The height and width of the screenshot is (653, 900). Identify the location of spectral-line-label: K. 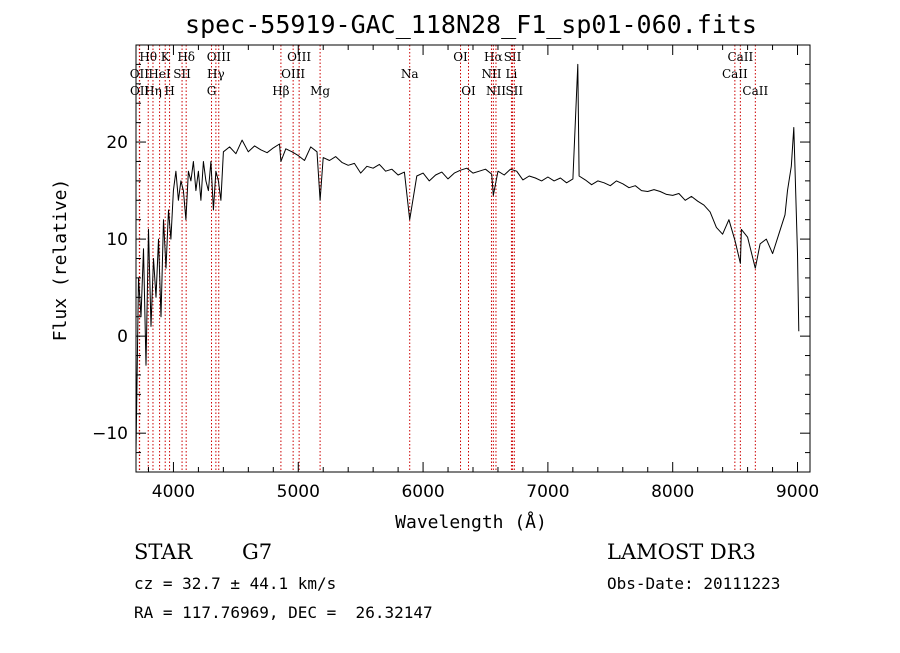
(166, 57).